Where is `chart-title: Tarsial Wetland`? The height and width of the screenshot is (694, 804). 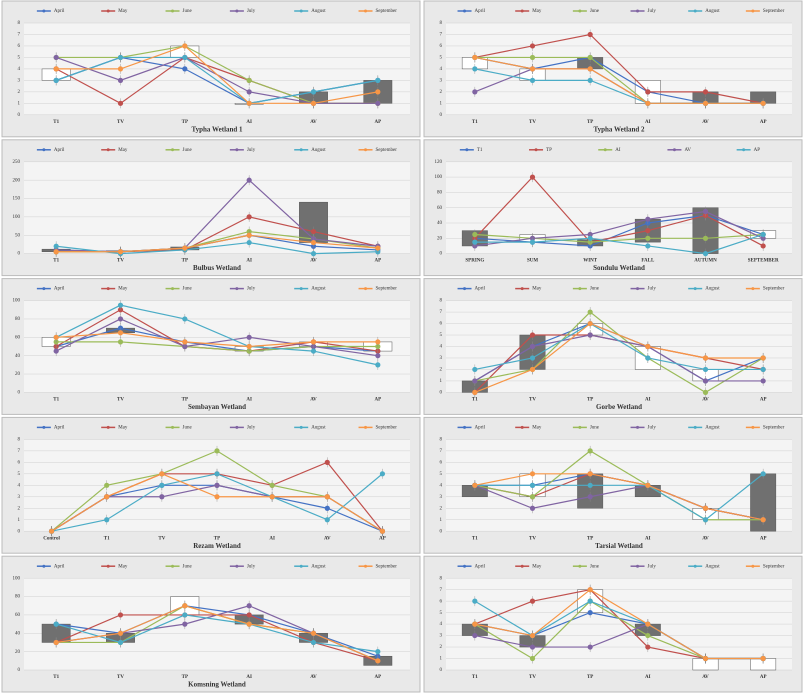 chart-title: Tarsial Wetland is located at coordinates (619, 546).